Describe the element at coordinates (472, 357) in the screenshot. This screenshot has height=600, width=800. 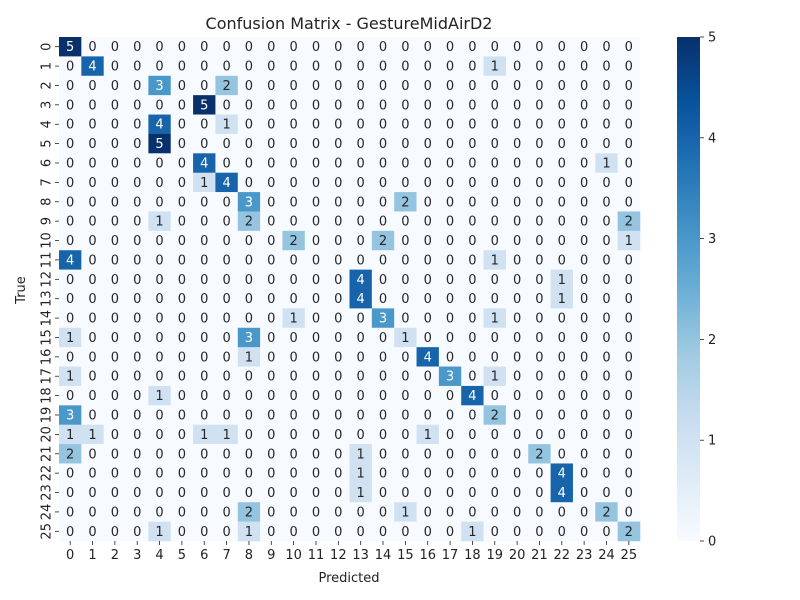
I see `cell-value-16-18: 0` at that location.